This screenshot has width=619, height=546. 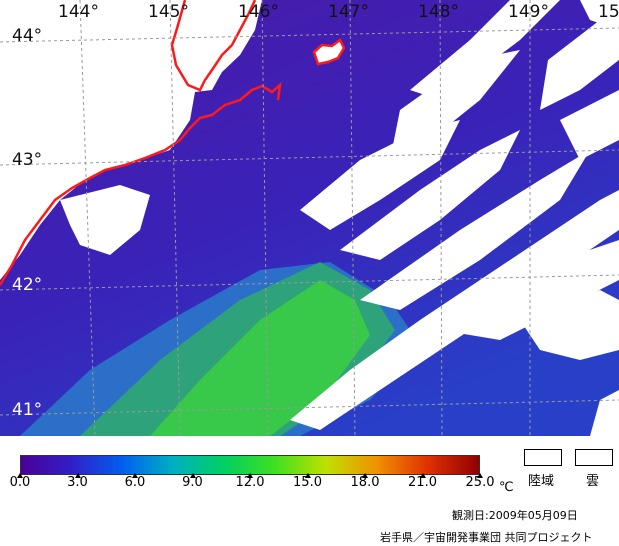 I want to click on island-shikotan, so click(x=329, y=52).